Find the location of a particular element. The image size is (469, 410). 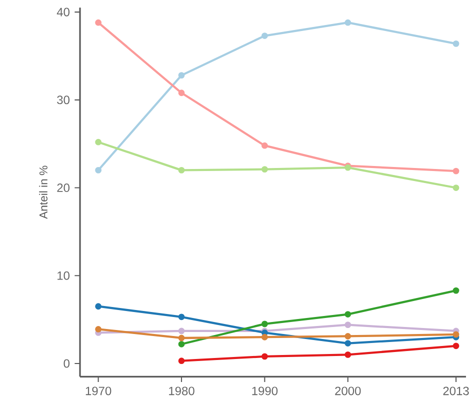

y-tick-label: 20 is located at coordinates (63, 188).